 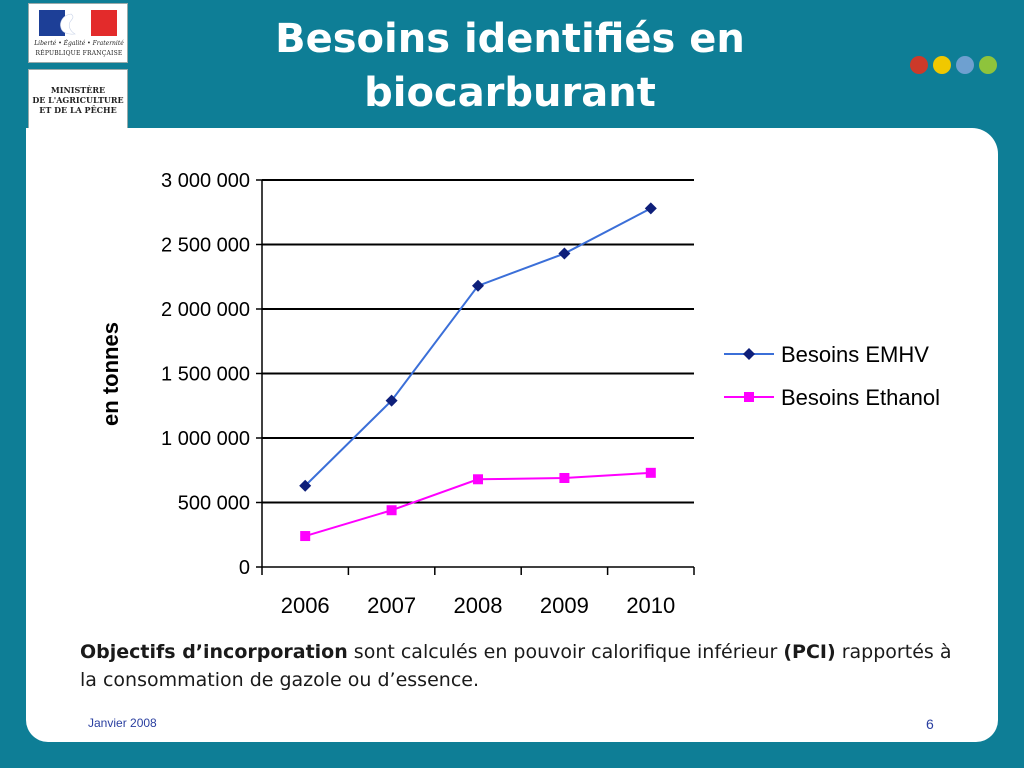 I want to click on republique-text: RÉPUBLIQUE FRANÇAISE, so click(x=79, y=53).